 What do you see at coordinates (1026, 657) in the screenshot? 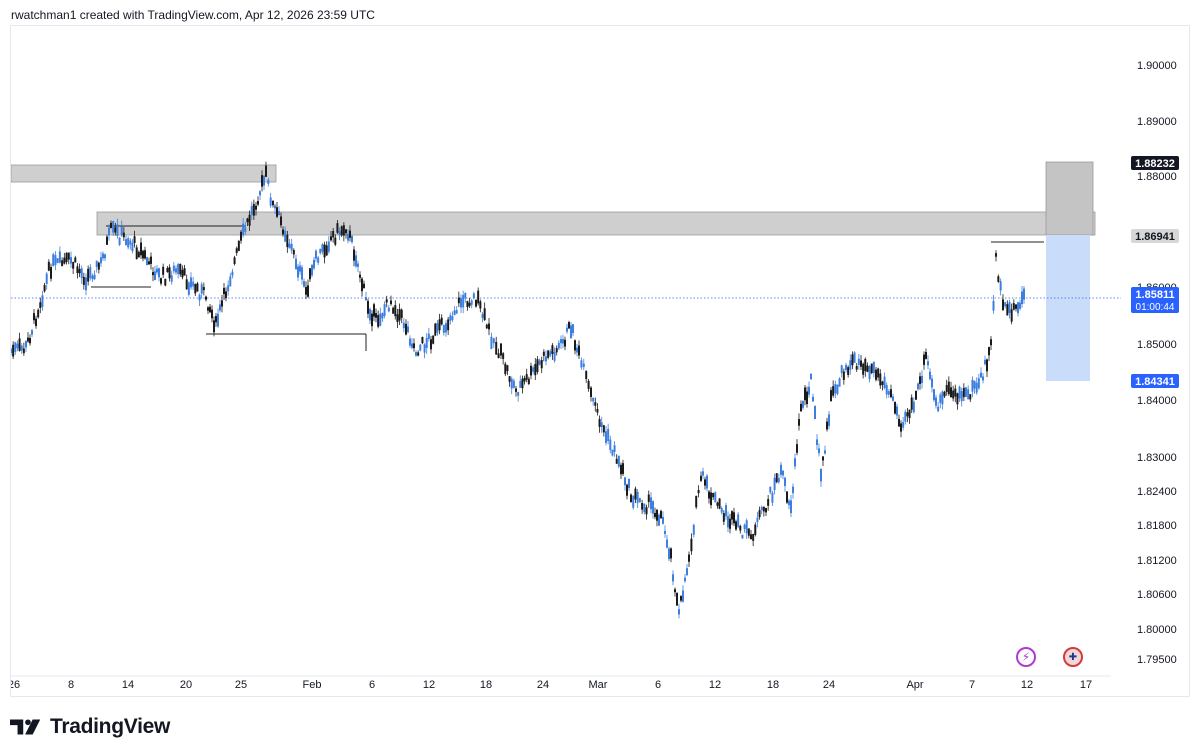
I see `lightning-icon: ⚡` at bounding box center [1026, 657].